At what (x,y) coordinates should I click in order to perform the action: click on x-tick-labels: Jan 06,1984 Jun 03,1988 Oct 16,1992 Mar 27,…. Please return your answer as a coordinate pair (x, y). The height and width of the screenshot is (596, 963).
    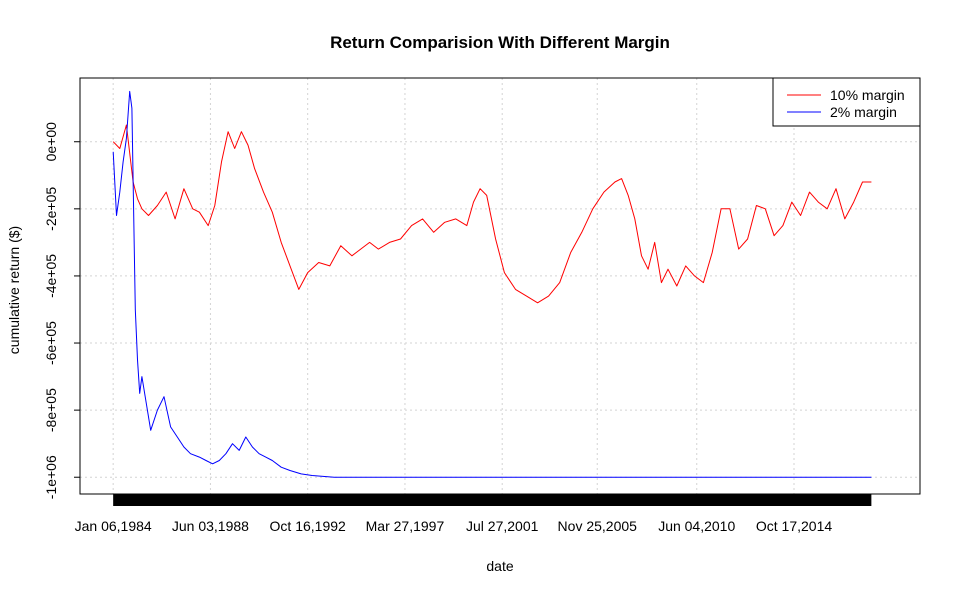
    Looking at the image, I should click on (454, 526).